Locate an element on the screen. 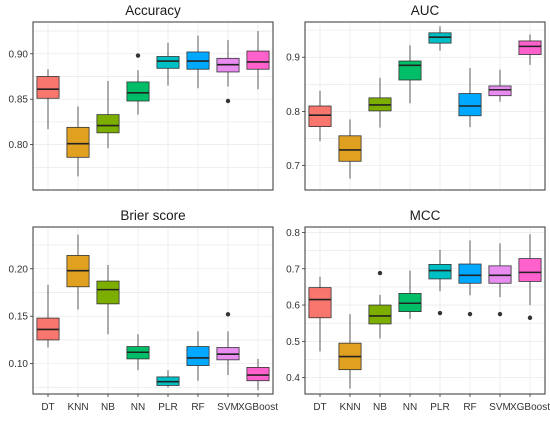  x-tick-label: KNN is located at coordinates (349, 407).